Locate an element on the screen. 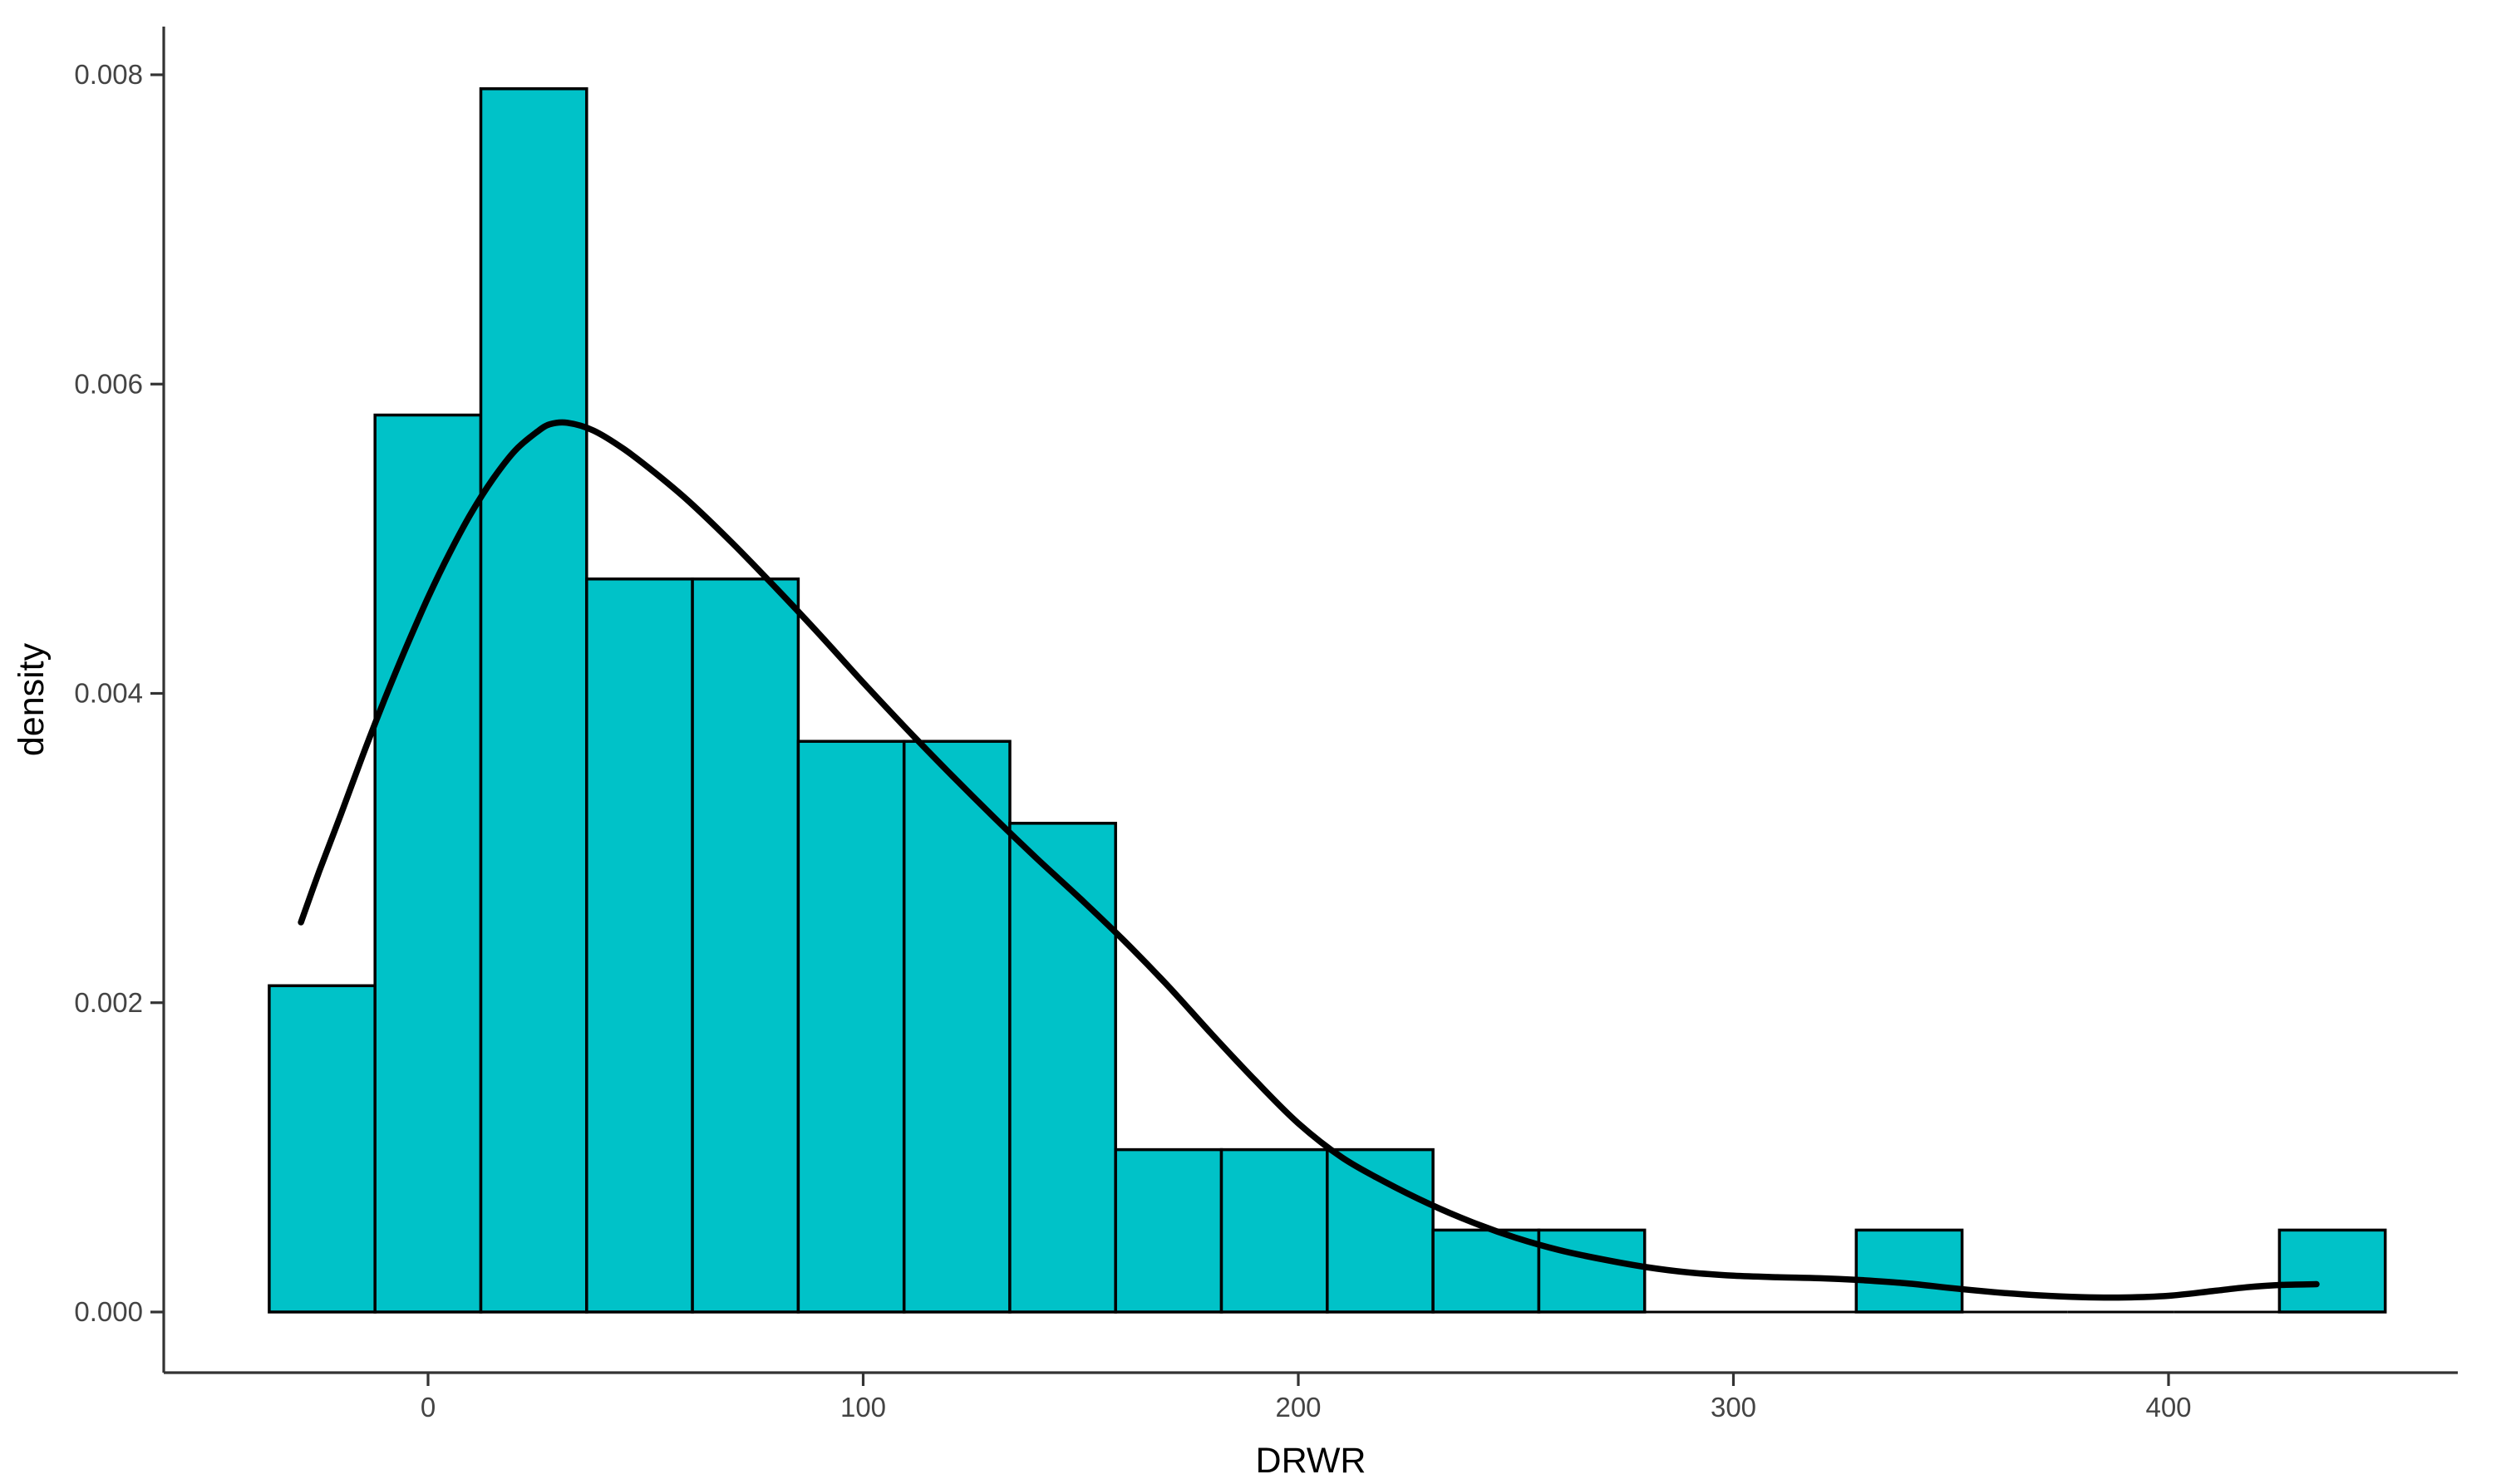 This screenshot has height=1484, width=2506. y-axis-title: density is located at coordinates (32, 699).